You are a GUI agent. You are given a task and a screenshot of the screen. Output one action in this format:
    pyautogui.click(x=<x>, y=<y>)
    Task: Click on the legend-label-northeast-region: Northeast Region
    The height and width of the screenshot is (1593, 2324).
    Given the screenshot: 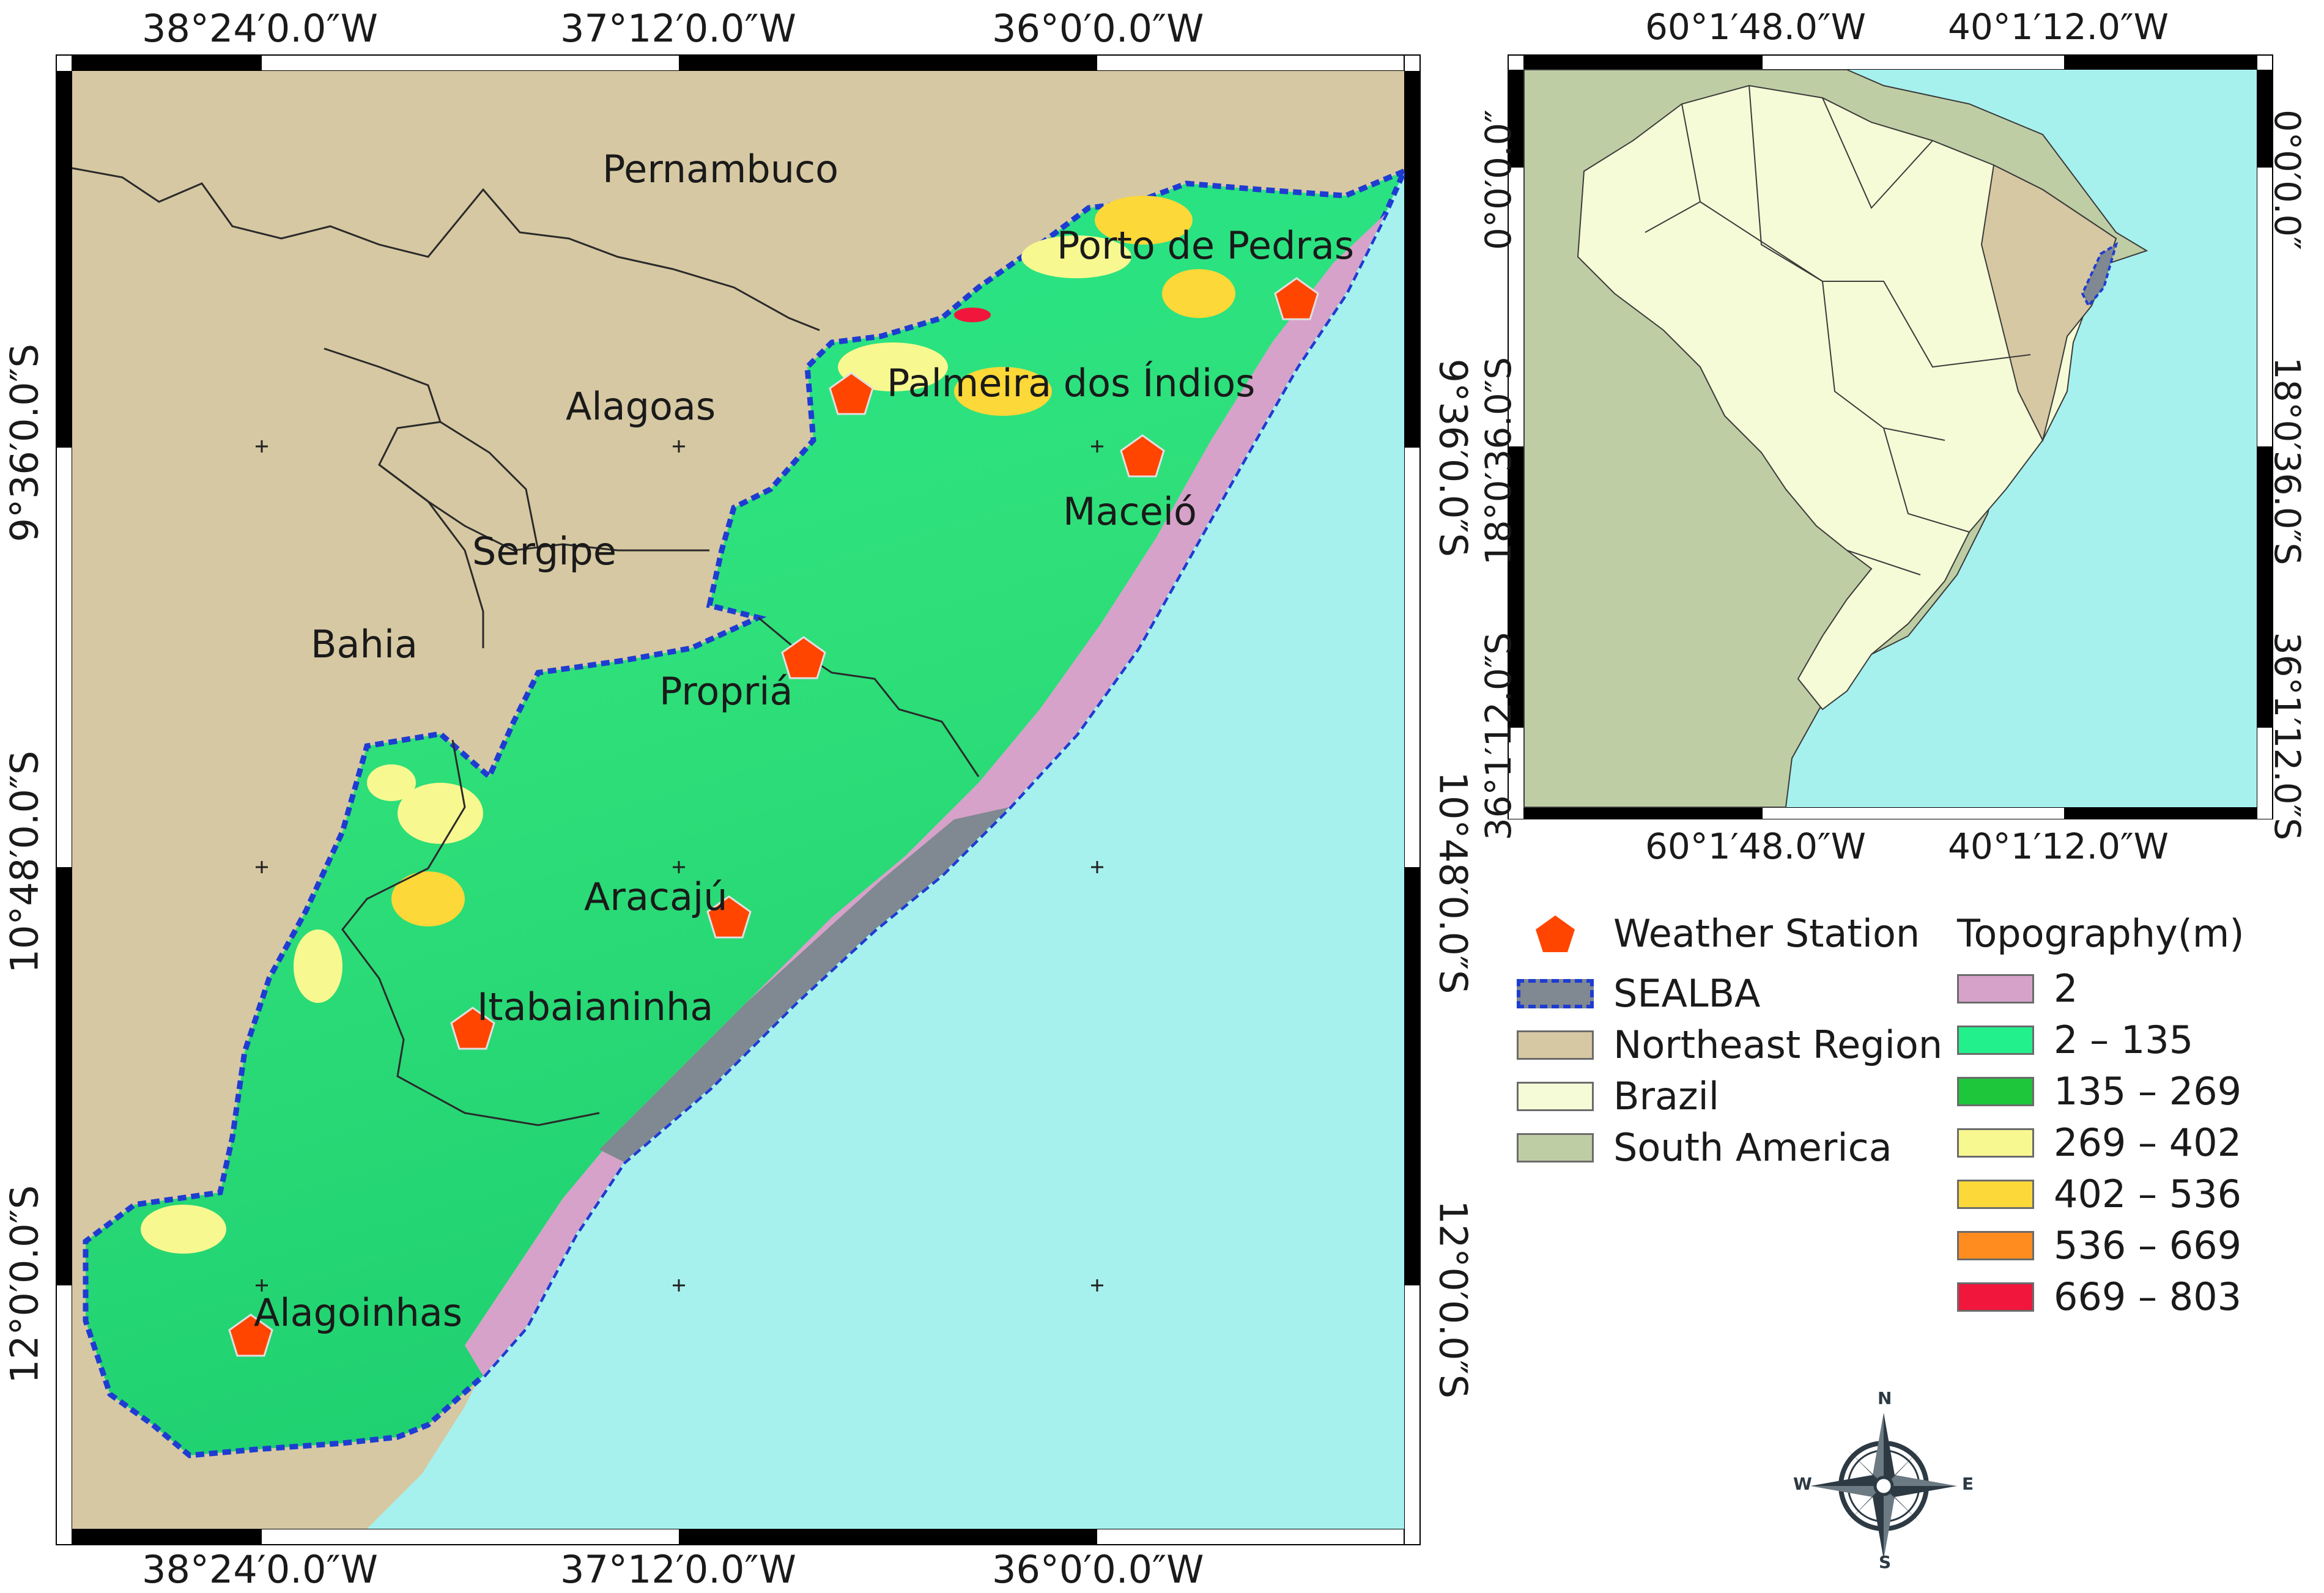 What is the action you would take?
    pyautogui.click(x=1778, y=1044)
    